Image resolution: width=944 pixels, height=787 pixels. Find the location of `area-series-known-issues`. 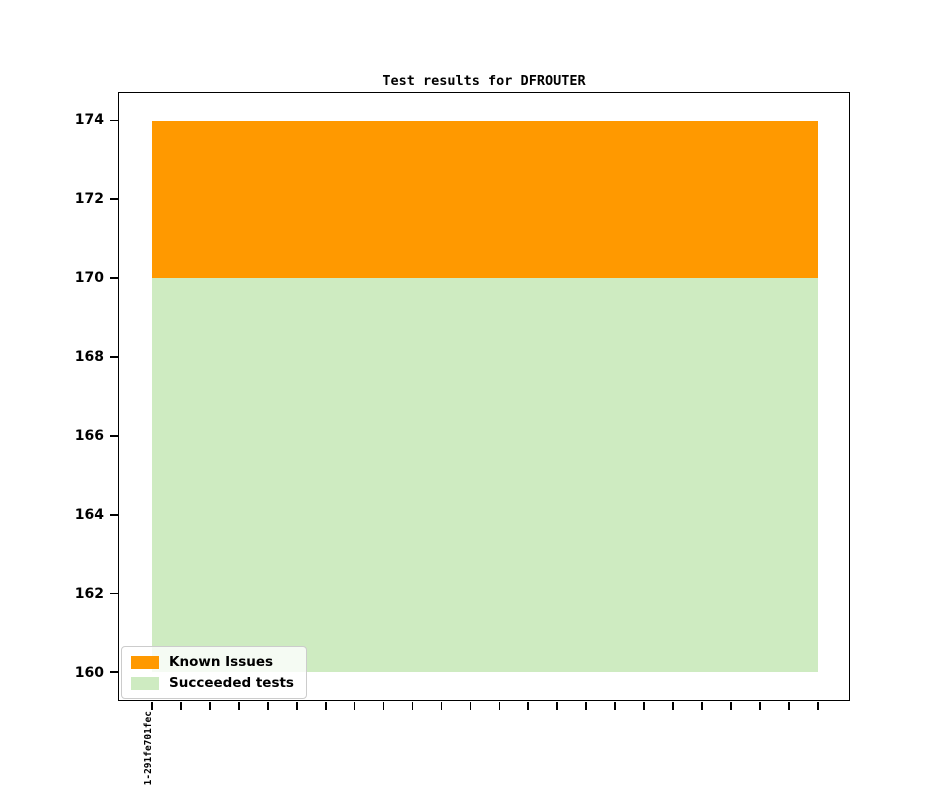

area-series-known-issues is located at coordinates (485, 199).